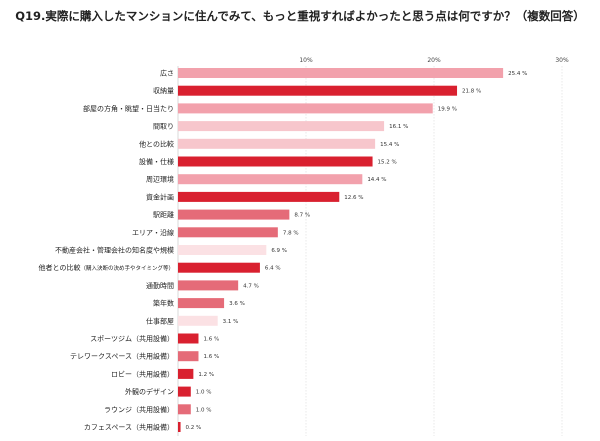 This screenshot has width=600, height=441. I want to click on category-label: エリア・沿線, so click(153, 232).